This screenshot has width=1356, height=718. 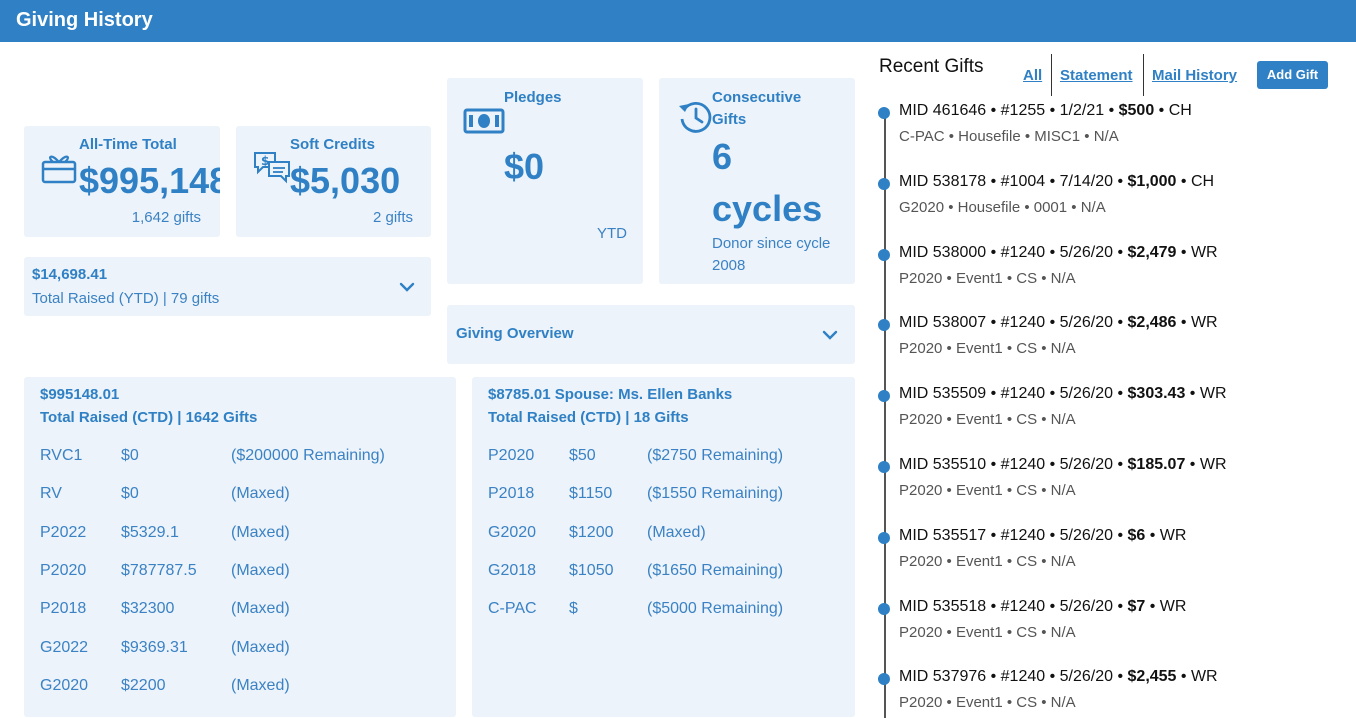 I want to click on gift-meta: MID 537976 • #1240 • 5/26/20 •, so click(x=1013, y=677).